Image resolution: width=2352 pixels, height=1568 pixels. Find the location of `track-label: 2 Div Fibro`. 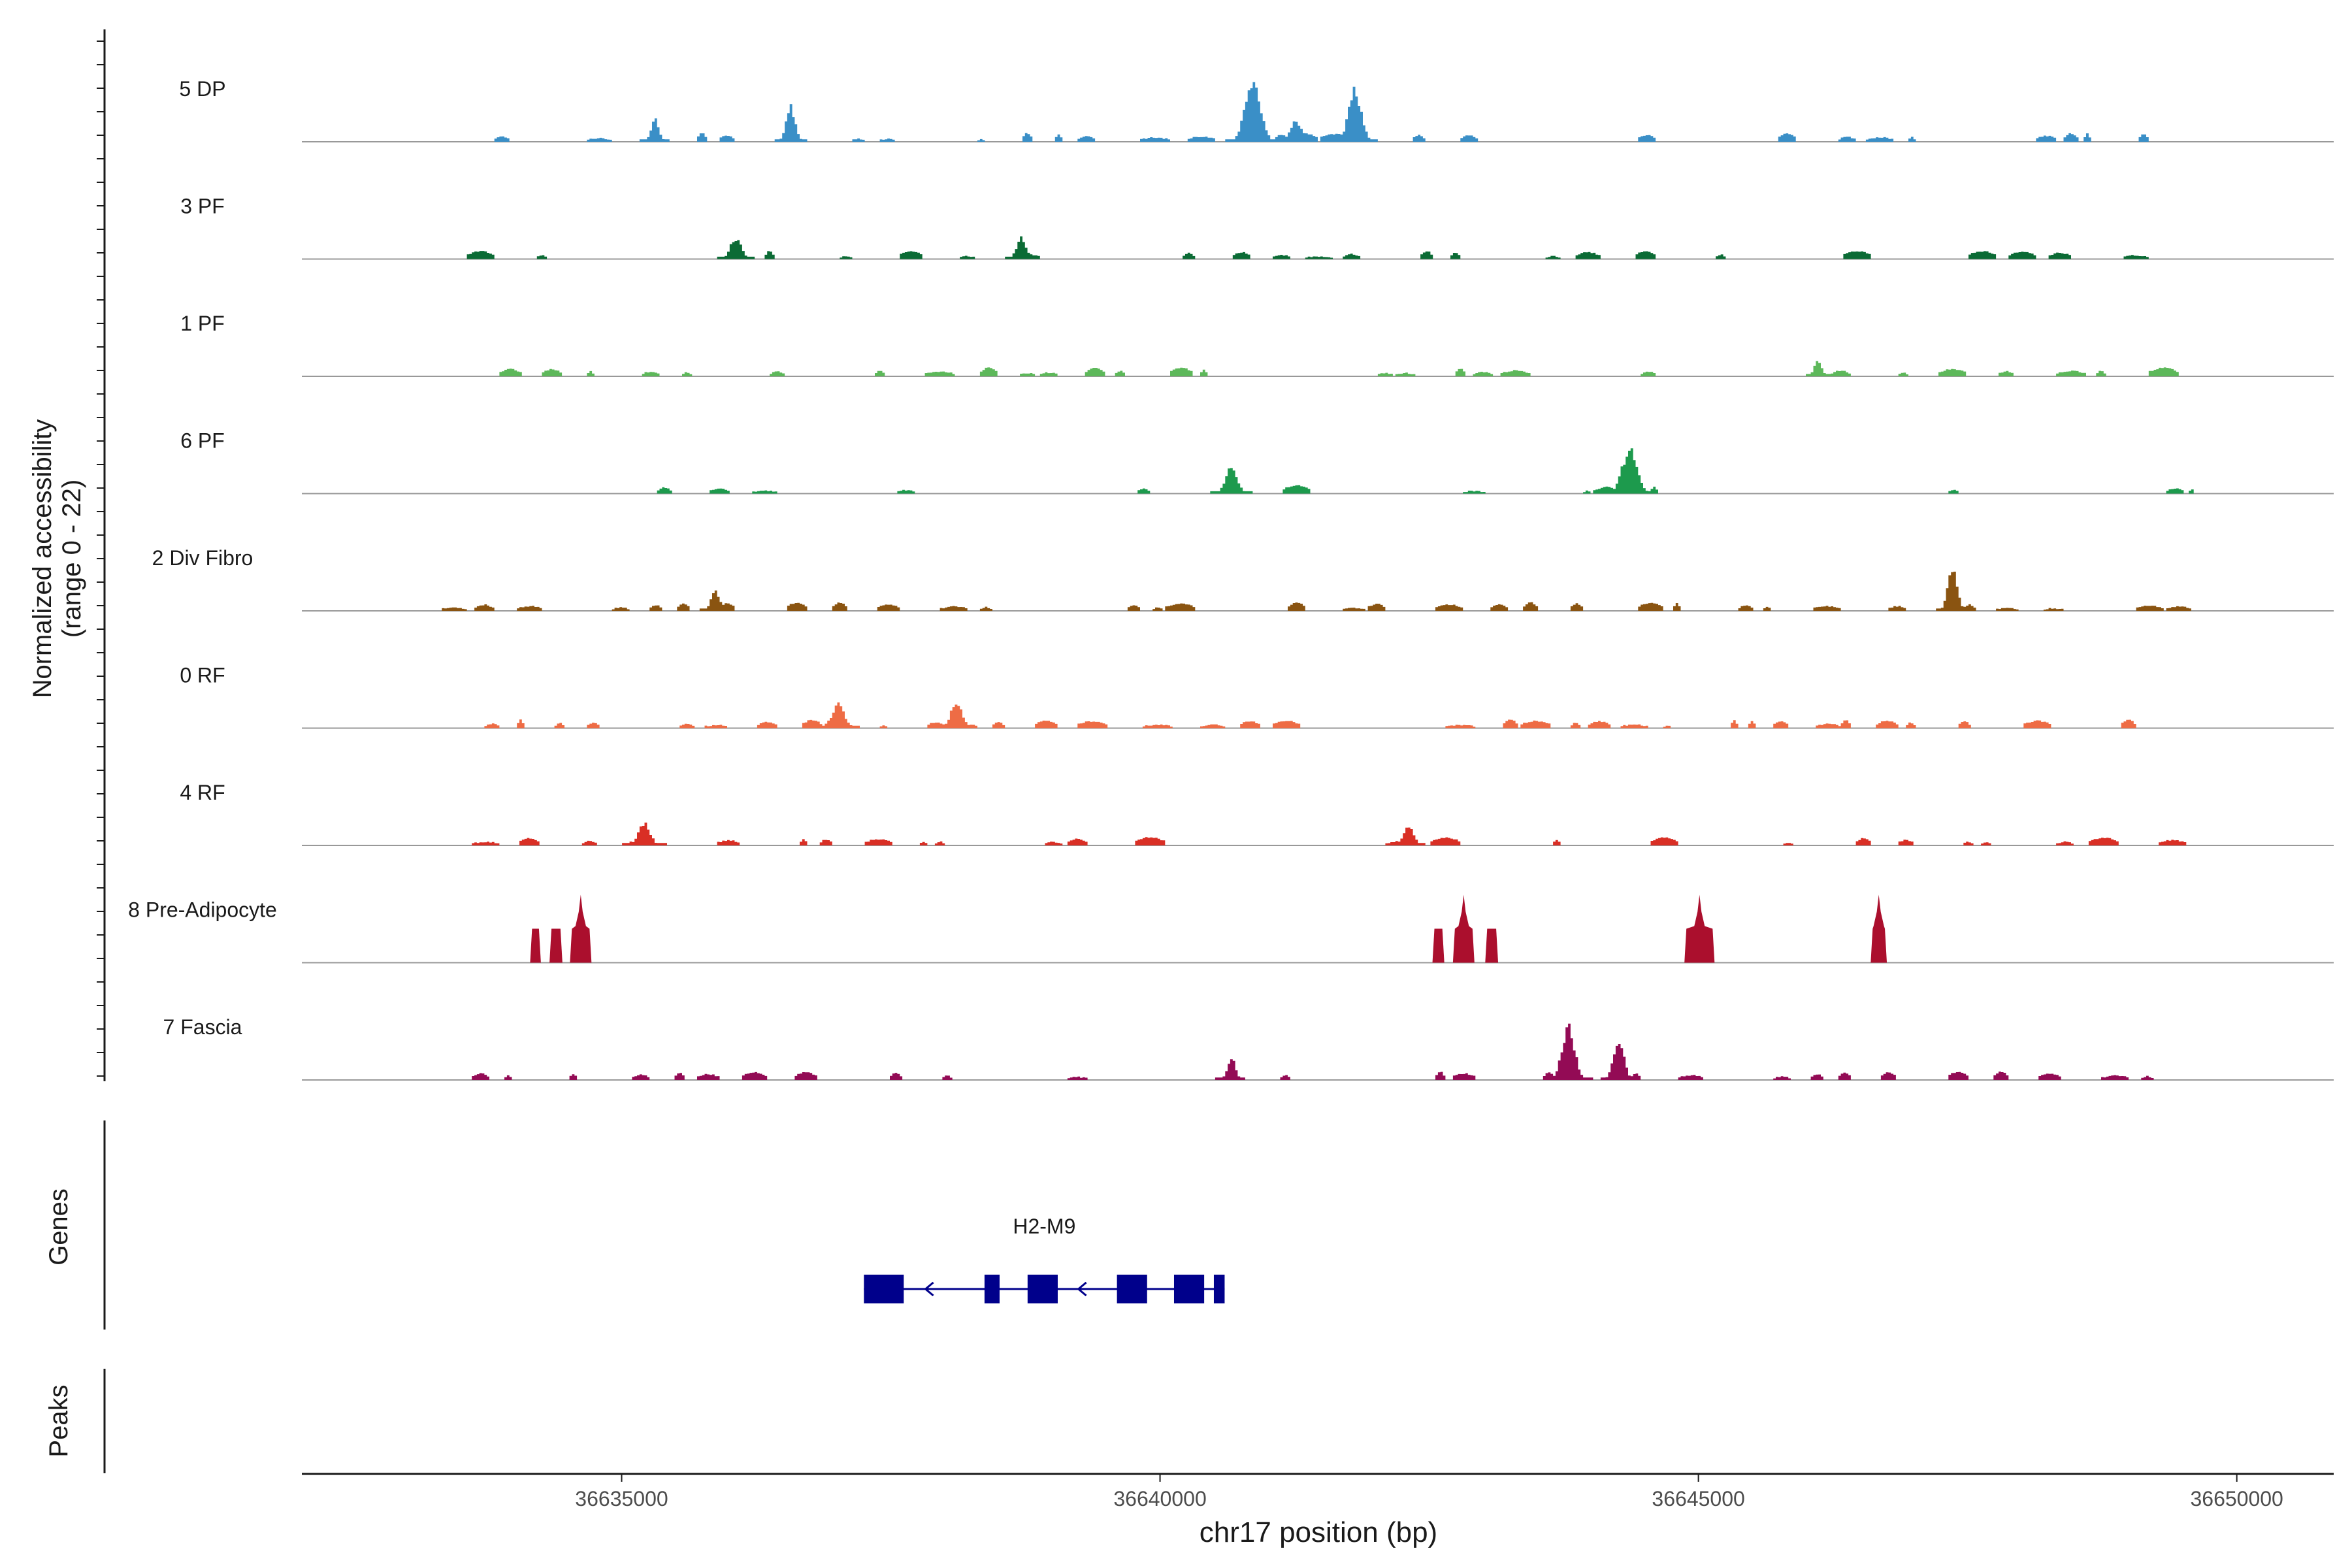

track-label: 2 Div Fibro is located at coordinates (202, 558).